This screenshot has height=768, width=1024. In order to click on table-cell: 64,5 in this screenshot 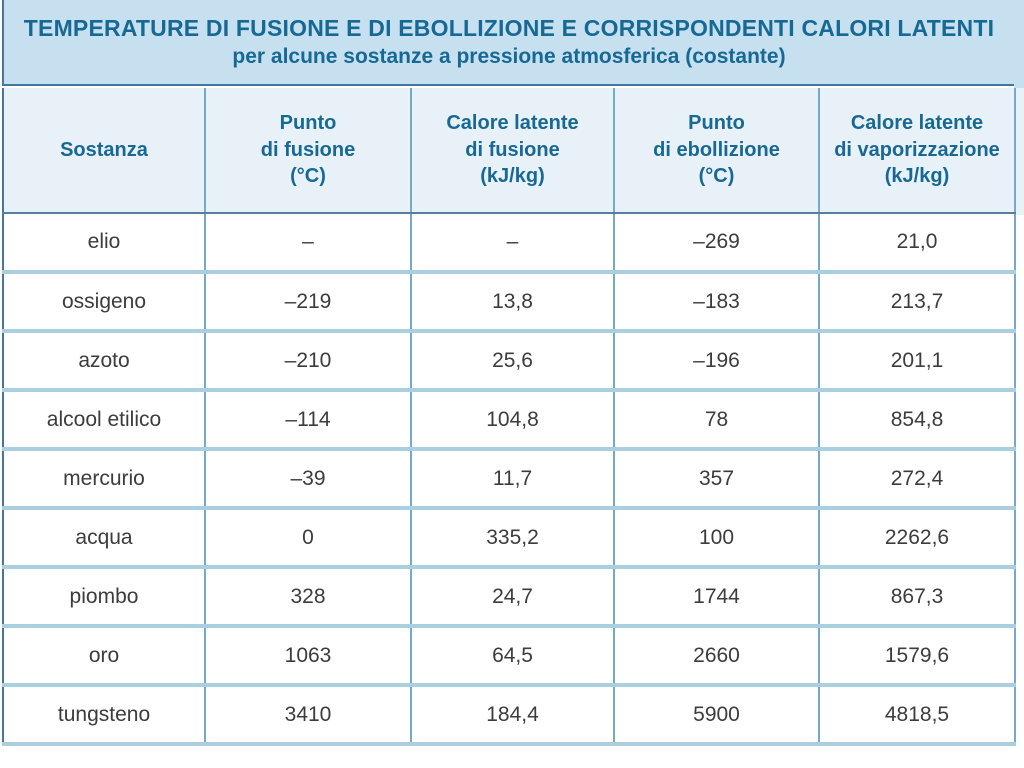, I will do `click(512, 656)`.